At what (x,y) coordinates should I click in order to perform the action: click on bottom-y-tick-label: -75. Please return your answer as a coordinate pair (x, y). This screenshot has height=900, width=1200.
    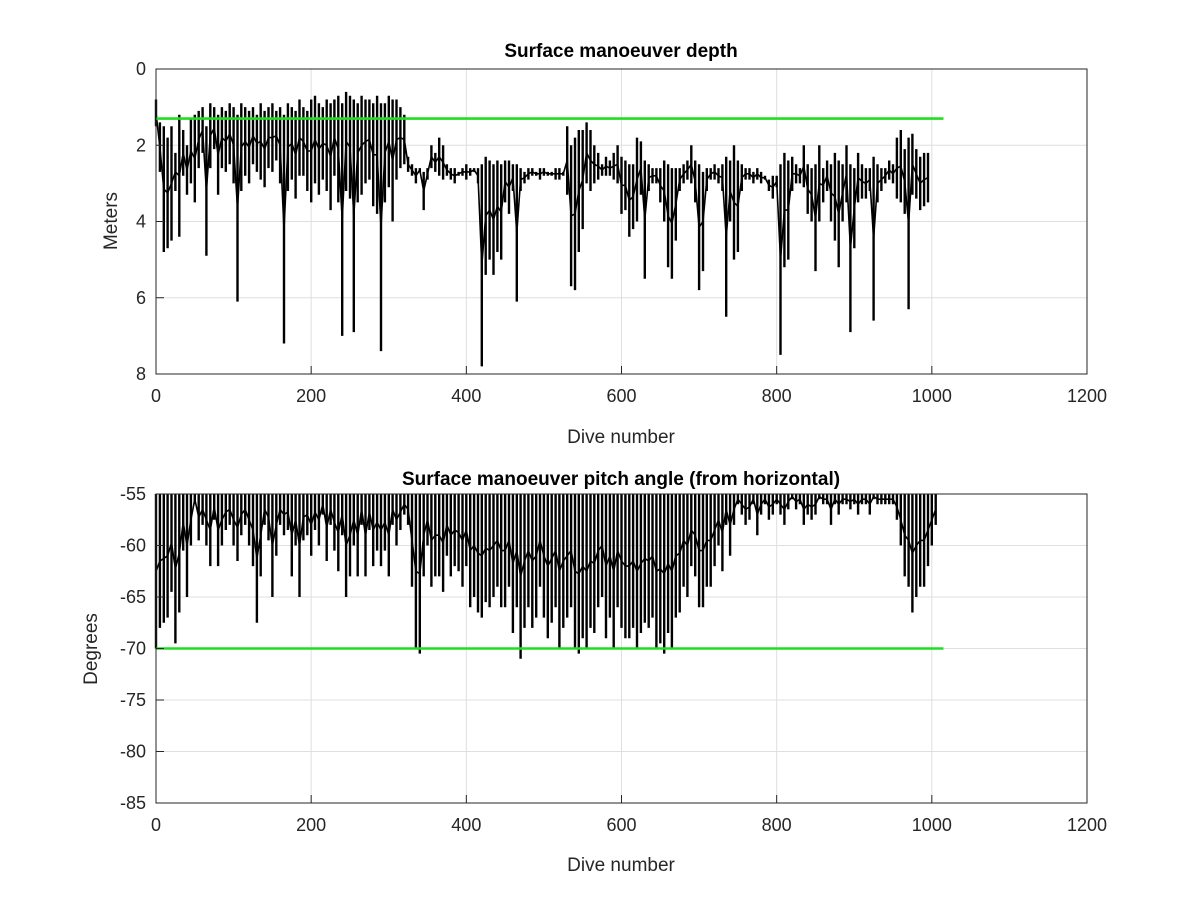
    Looking at the image, I should click on (133, 700).